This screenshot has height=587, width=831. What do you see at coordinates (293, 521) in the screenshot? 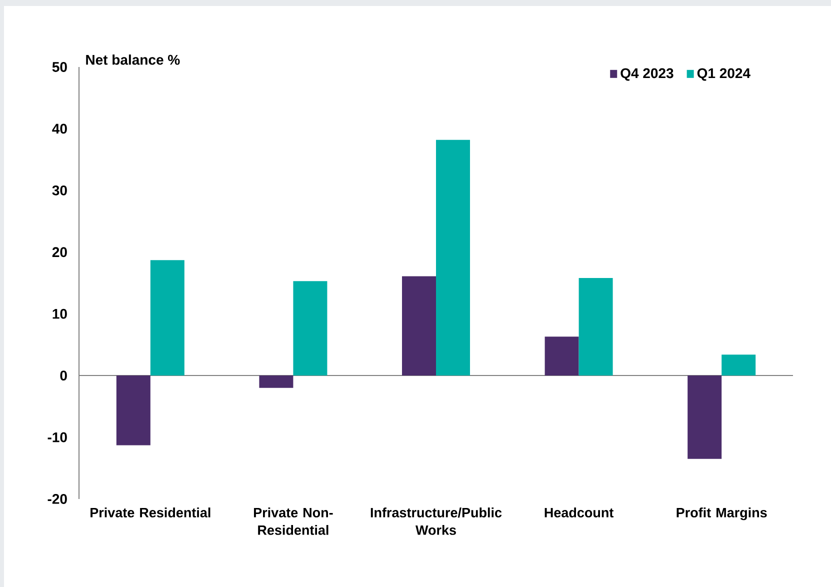
I see `x-tick-label: Private Non-Residential` at bounding box center [293, 521].